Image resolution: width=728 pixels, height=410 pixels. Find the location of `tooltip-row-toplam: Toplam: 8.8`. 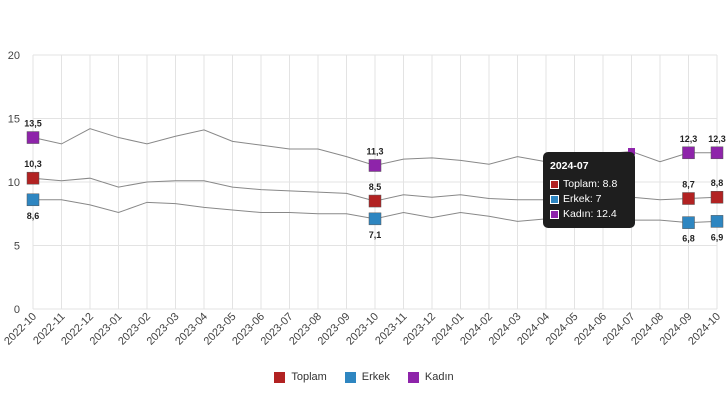

tooltip-row-toplam: Toplam: 8.8 is located at coordinates (589, 184).